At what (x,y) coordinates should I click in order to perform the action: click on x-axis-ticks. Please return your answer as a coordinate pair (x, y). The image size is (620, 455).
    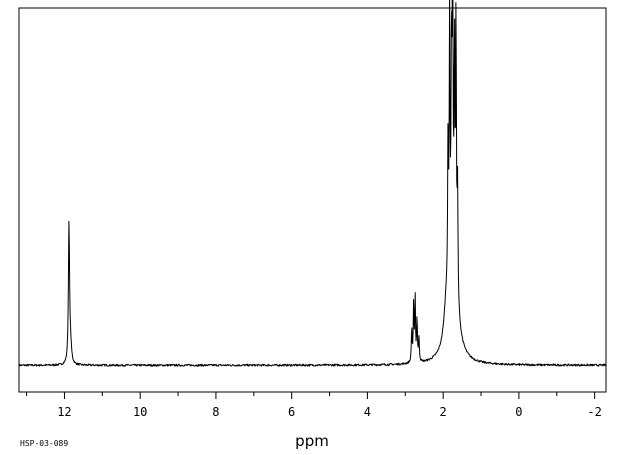
    Looking at the image, I should click on (311, 395).